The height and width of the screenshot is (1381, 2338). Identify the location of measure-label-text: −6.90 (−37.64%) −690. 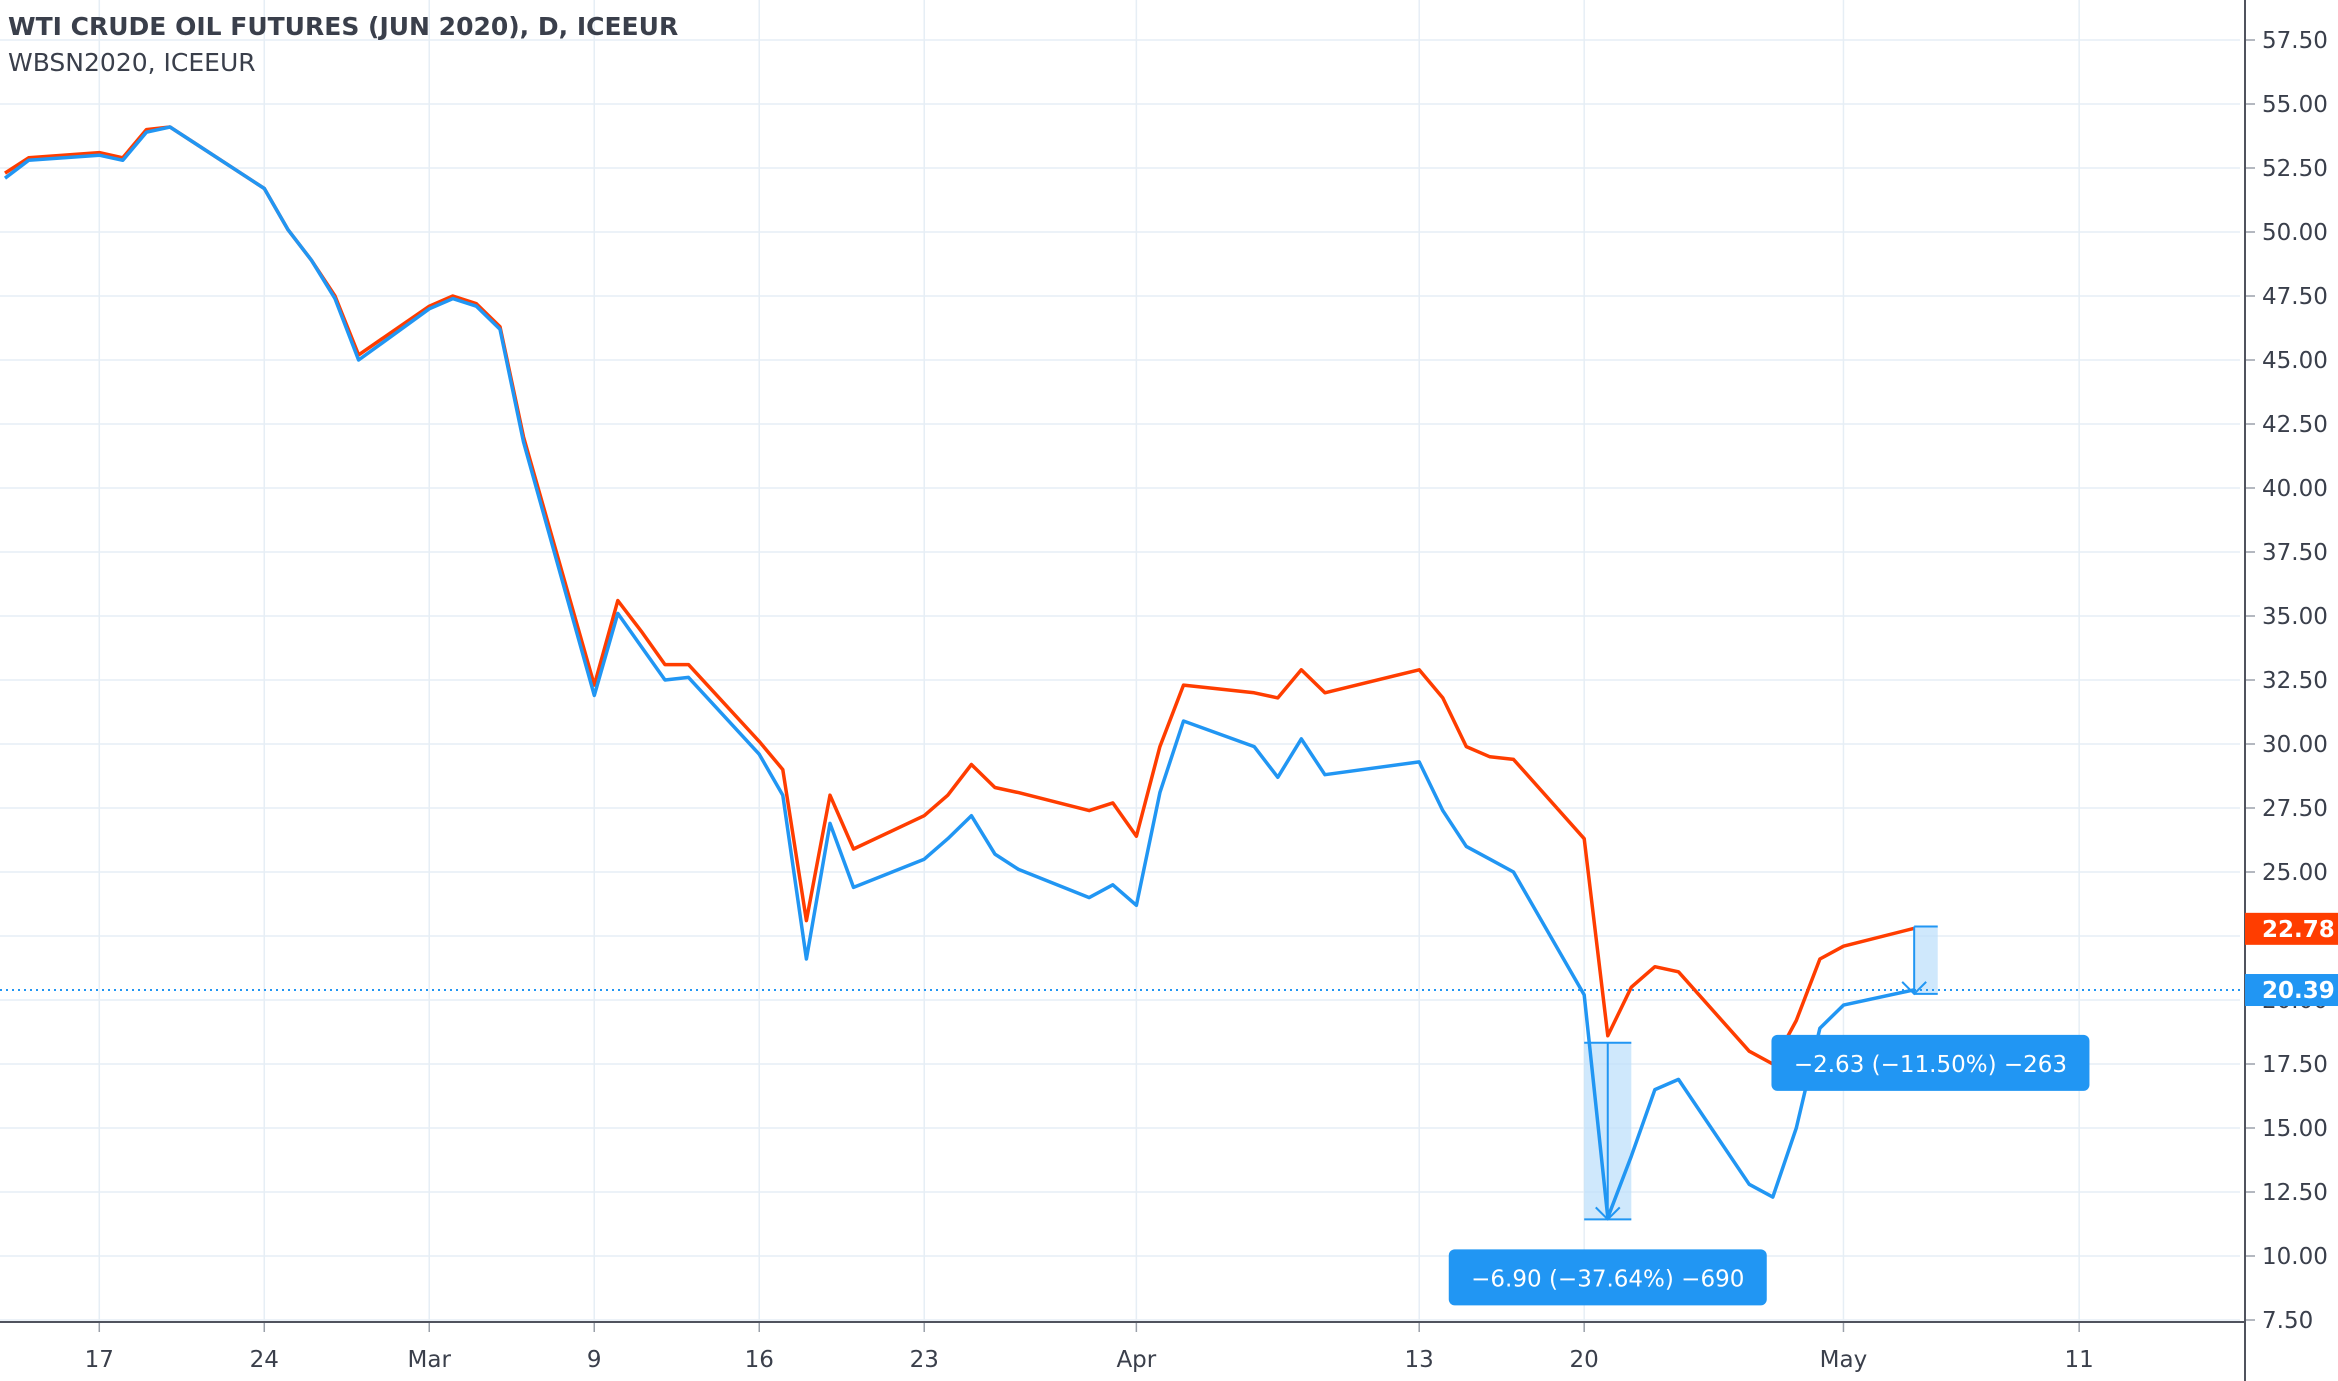
(1607, 1279).